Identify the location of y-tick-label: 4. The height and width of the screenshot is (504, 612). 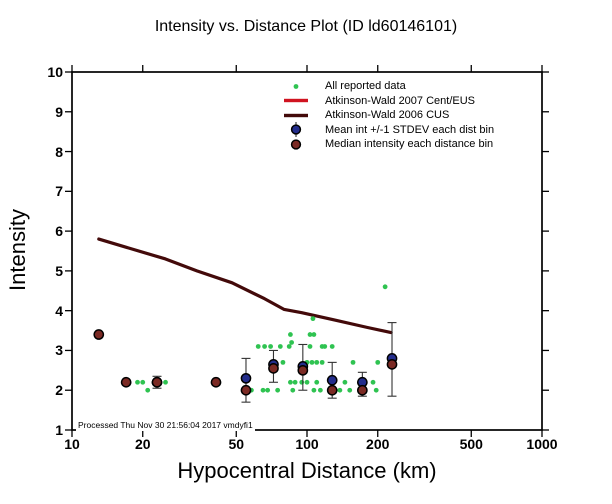
(59, 310).